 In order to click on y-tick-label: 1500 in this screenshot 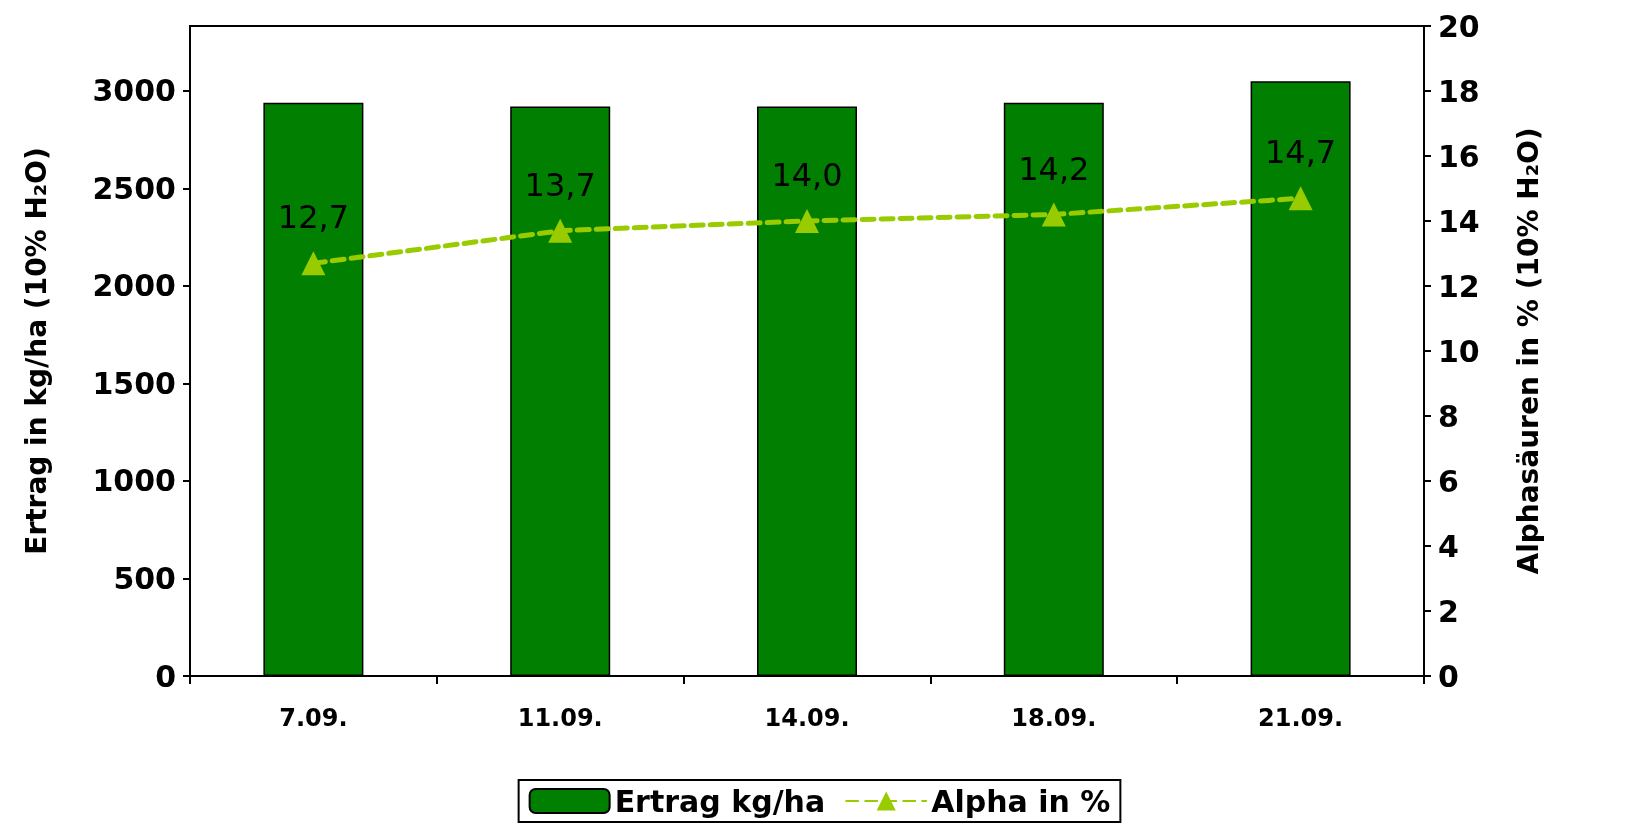, I will do `click(134, 383)`.